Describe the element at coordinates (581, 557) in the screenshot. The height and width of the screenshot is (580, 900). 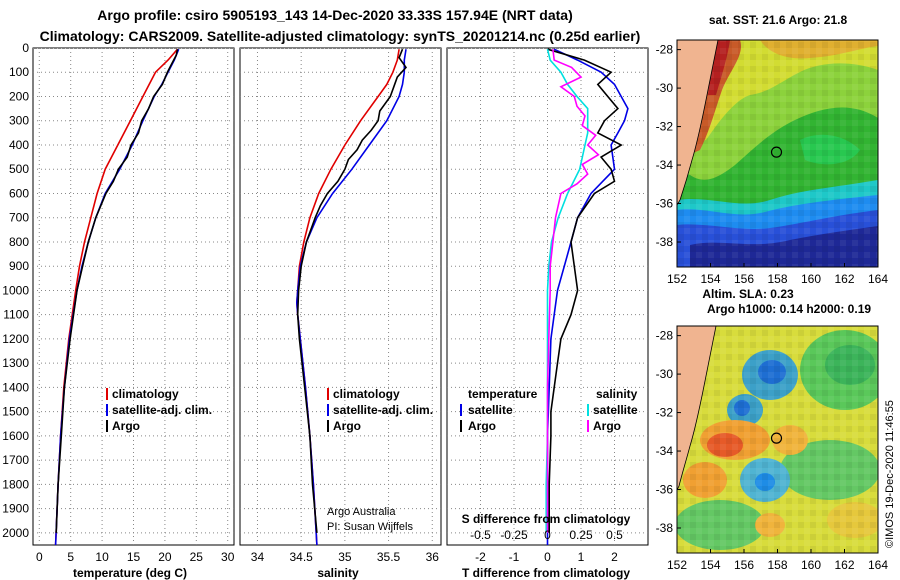
I see `x-tick-label: 1` at that location.